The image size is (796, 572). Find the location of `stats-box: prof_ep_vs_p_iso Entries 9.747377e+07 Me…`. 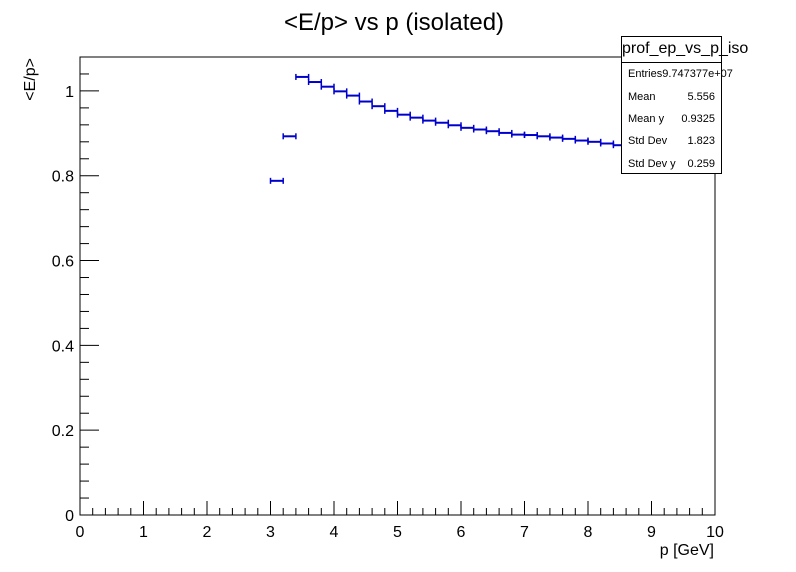

stats-box: prof_ep_vs_p_iso Entries 9.747377e+07 Me… is located at coordinates (684, 105).